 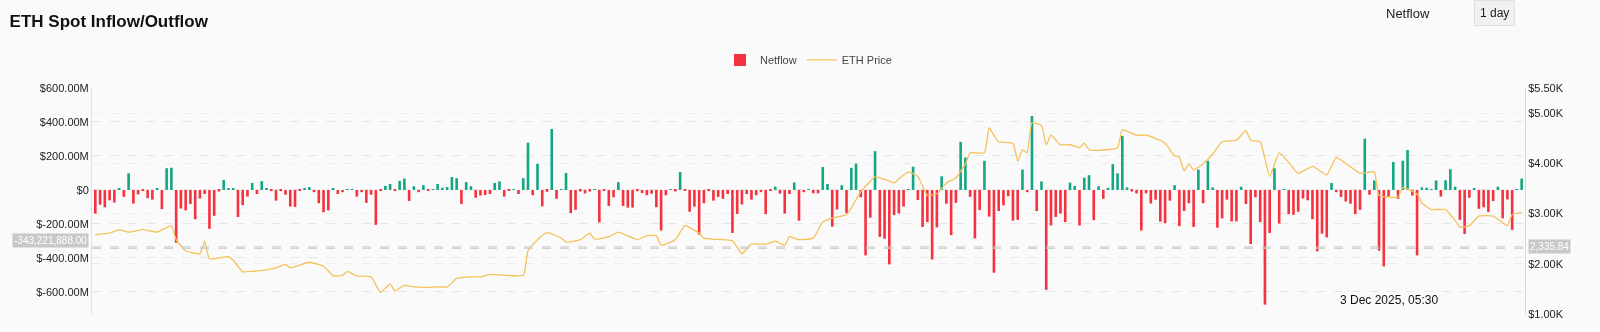 What do you see at coordinates (778, 60) in the screenshot?
I see `legend-label: Netflow` at bounding box center [778, 60].